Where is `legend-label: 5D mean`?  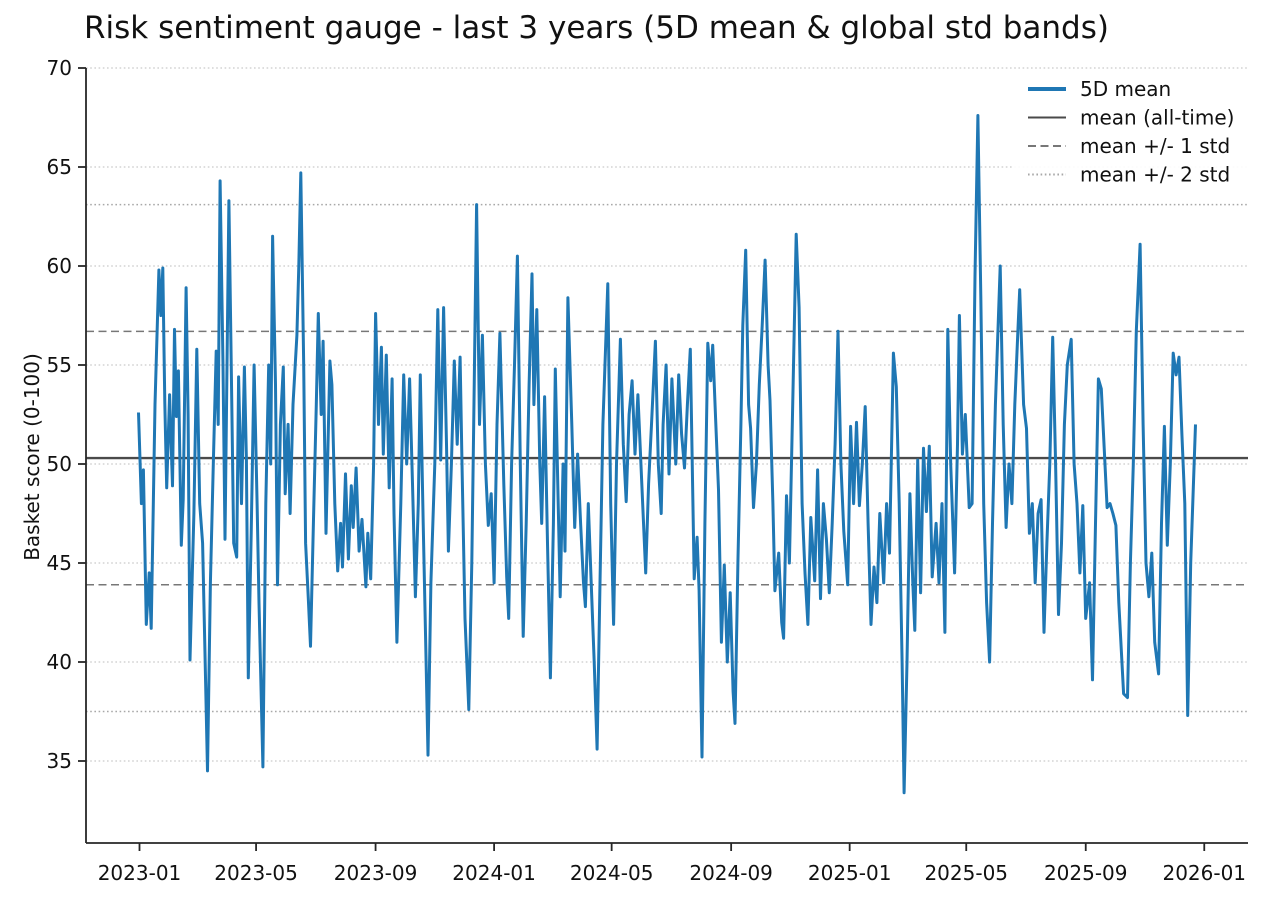 legend-label: 5D mean is located at coordinates (1125, 89).